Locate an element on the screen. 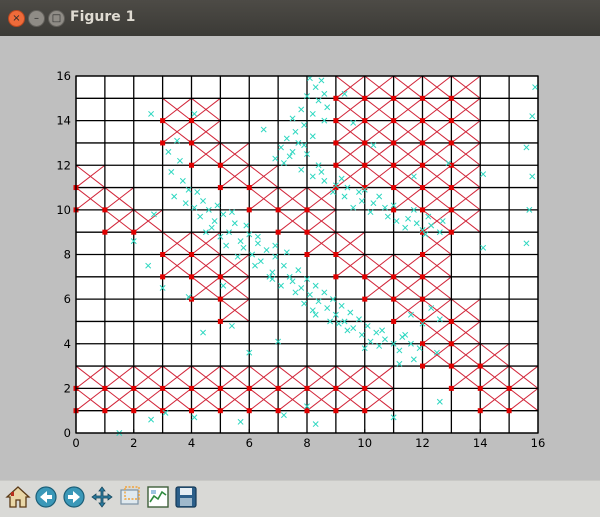 This screenshot has width=600, height=517. configure-subplots-button is located at coordinates (158, 497).